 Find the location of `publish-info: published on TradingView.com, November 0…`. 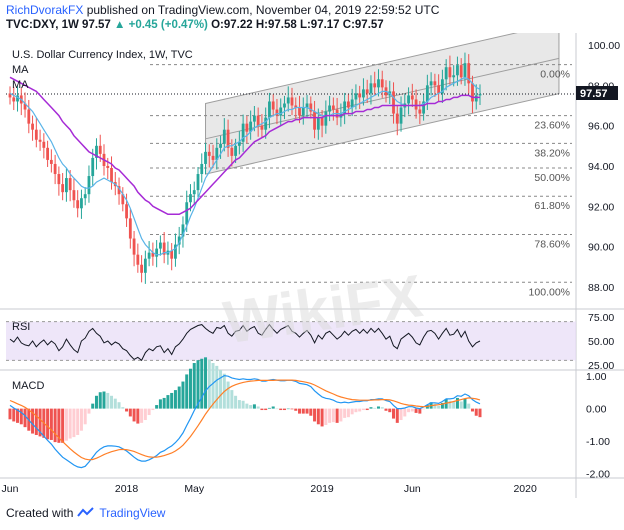

publish-info: published on TradingView.com, November 0… is located at coordinates (263, 10).